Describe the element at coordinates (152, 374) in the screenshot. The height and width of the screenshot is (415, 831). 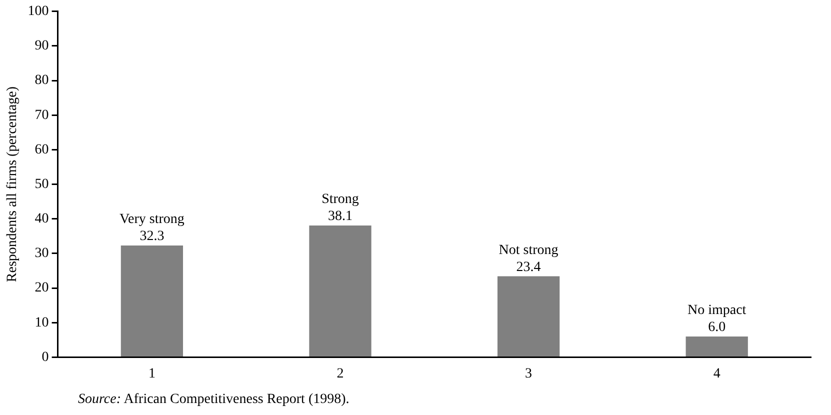
I see `x-tick-label: 1` at that location.